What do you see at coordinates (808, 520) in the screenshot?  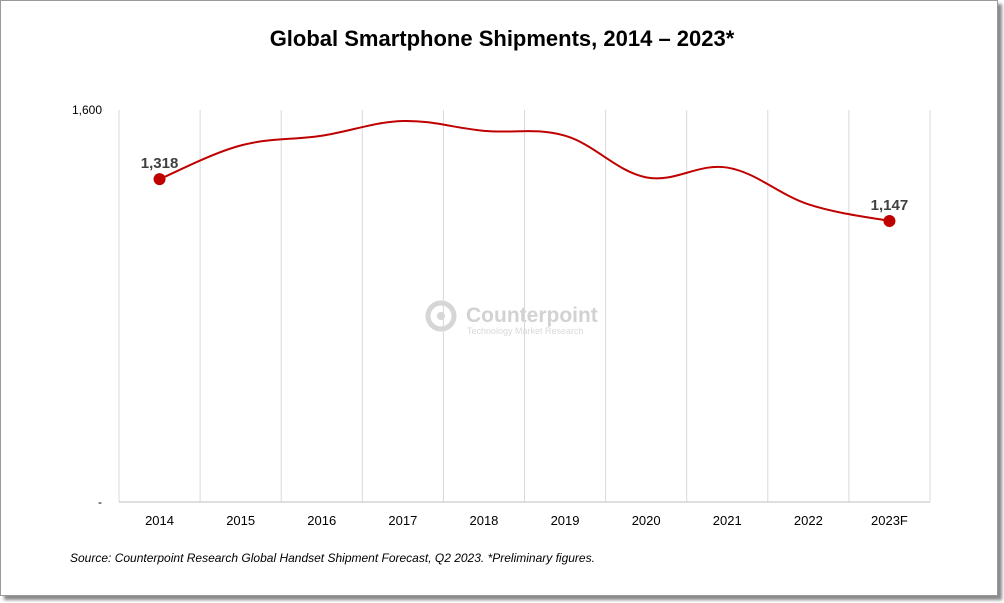 I see `x-tick-label: 2022` at bounding box center [808, 520].